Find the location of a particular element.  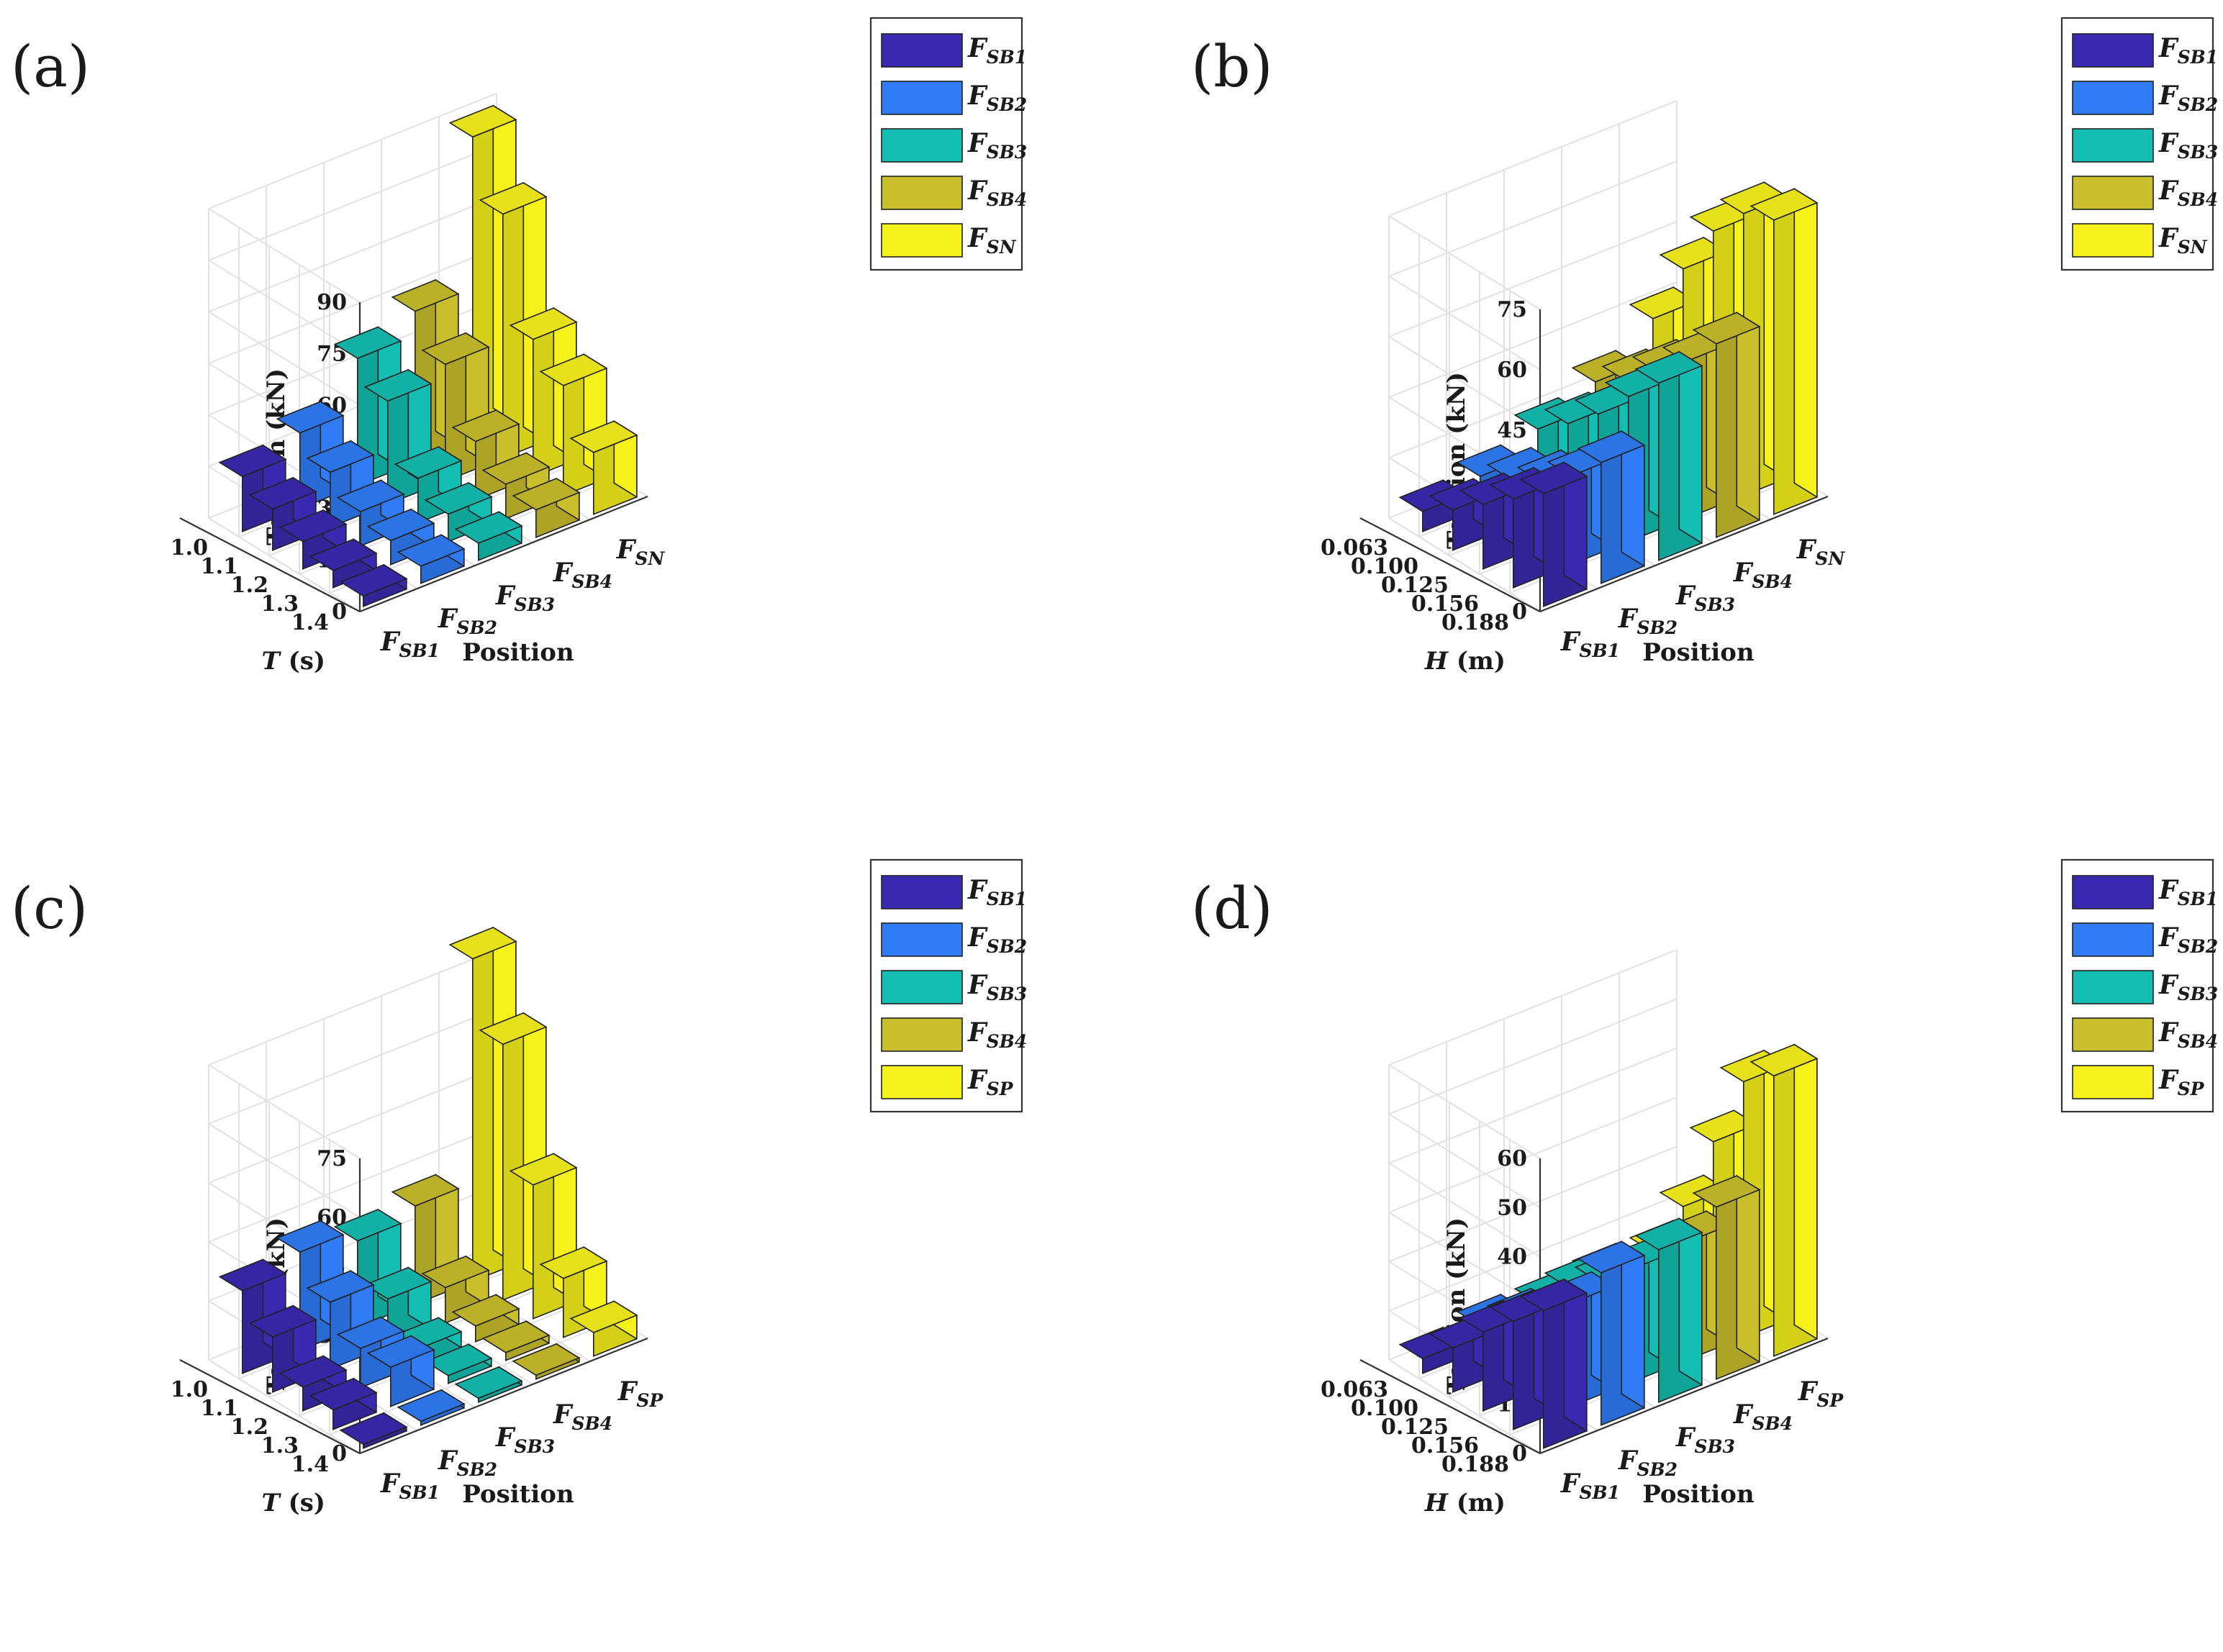

row-tick-label: 1.1 is located at coordinates (219, 566).